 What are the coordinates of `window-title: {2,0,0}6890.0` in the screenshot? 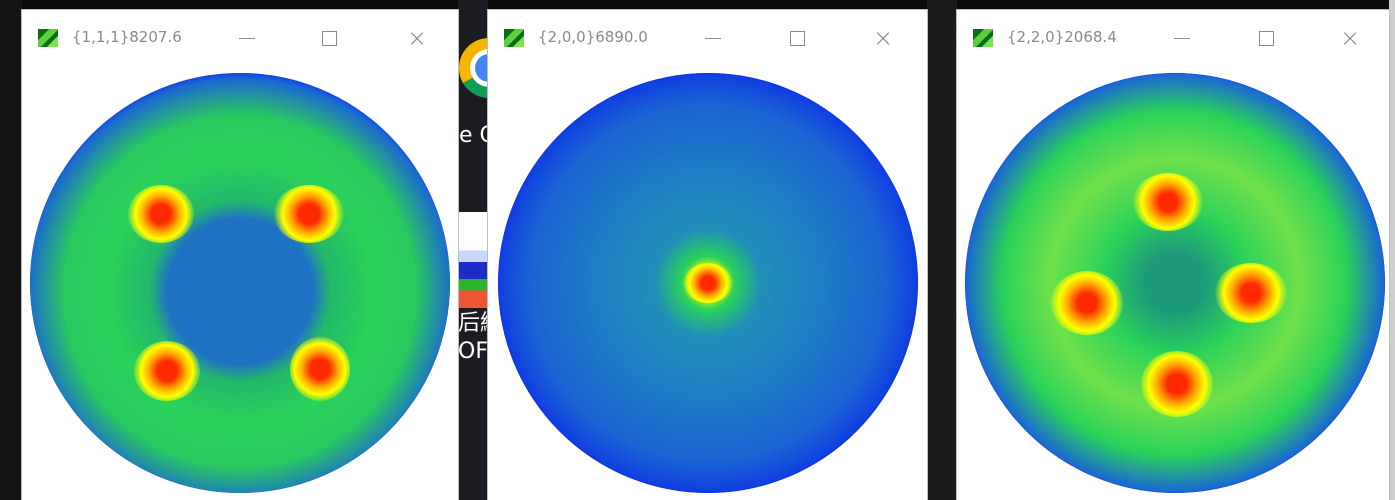 It's located at (593, 37).